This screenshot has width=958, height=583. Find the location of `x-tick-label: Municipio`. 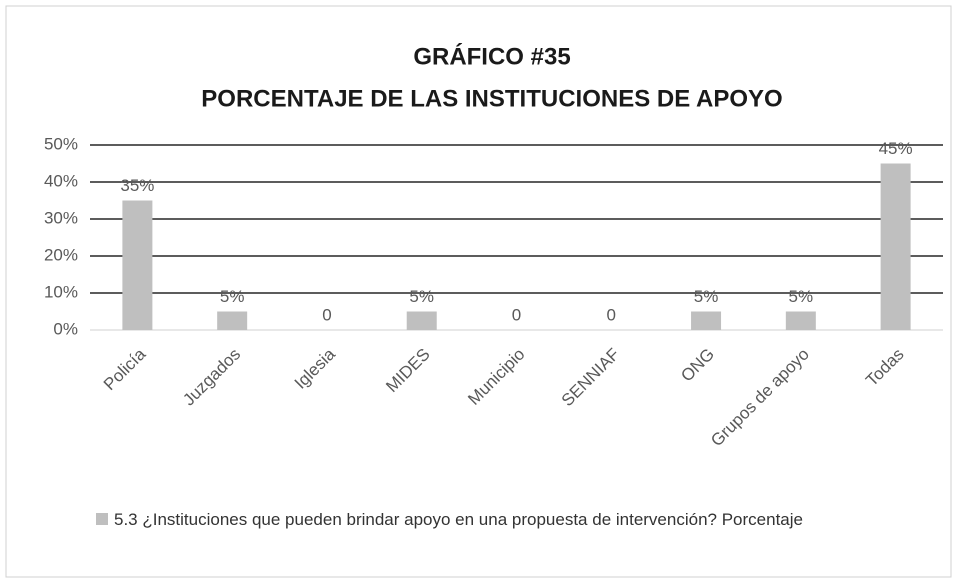

x-tick-label: Municipio is located at coordinates (496, 377).